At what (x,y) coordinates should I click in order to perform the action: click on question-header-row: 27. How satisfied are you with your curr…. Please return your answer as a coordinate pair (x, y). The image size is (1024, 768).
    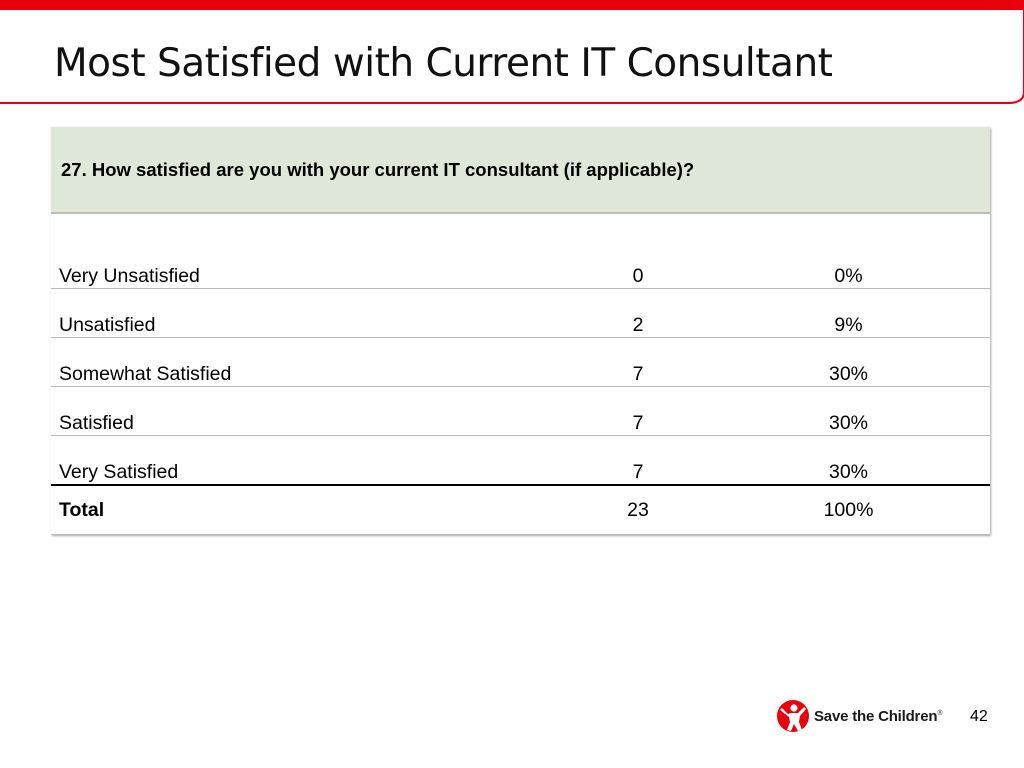
    Looking at the image, I should click on (520, 170).